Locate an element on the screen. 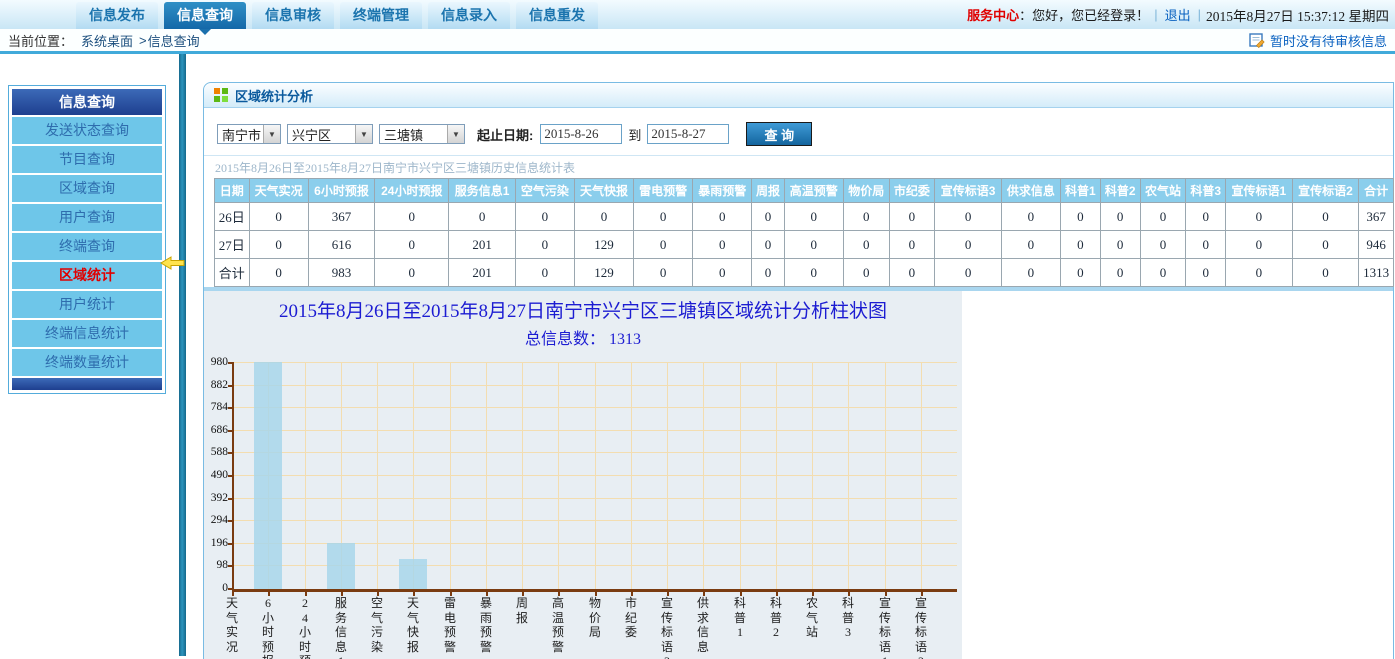  pending-review-notice: 暂时没有待审核信息 is located at coordinates (1319, 40).